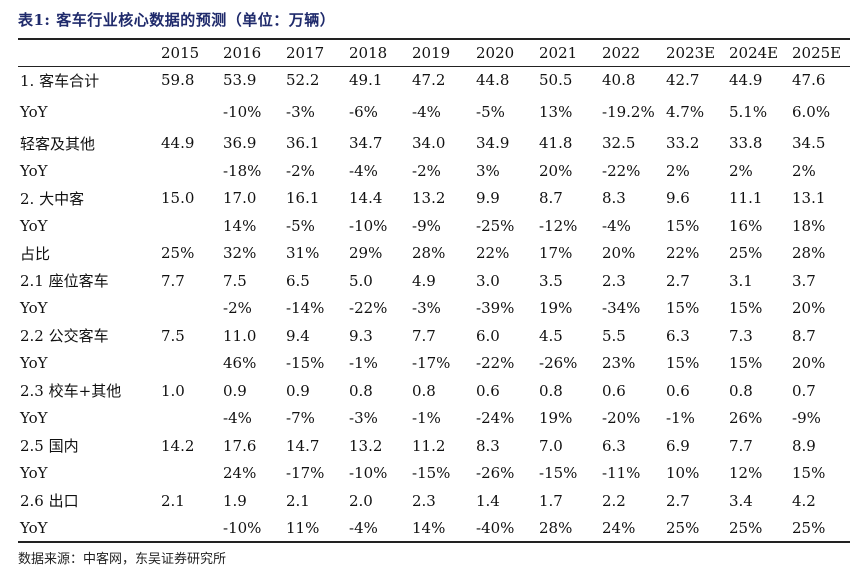 The height and width of the screenshot is (569, 868). I want to click on table-cell: 8.9, so click(804, 445).